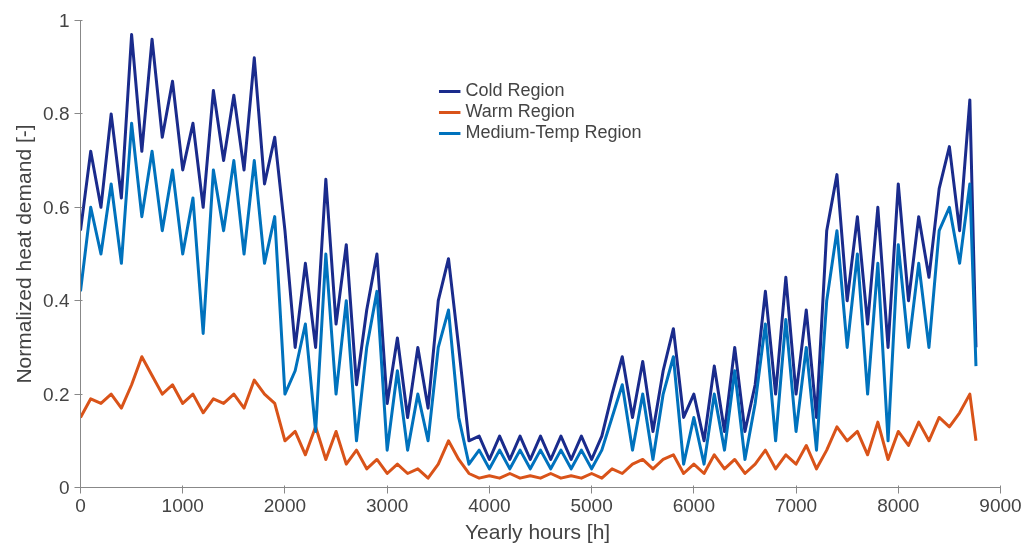 The height and width of the screenshot is (545, 1030). Describe the element at coordinates (387, 505) in the screenshot. I see `x-tick-label: 3000` at that location.